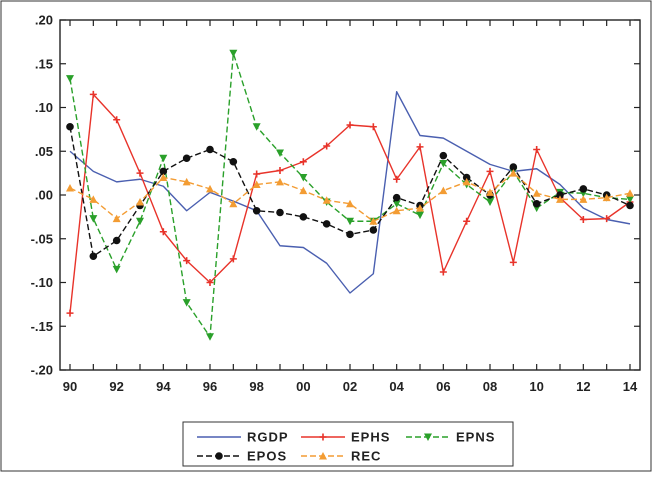 This screenshot has width=652, height=477. Describe the element at coordinates (350, 386) in the screenshot. I see `x-tick-label: 02` at that location.